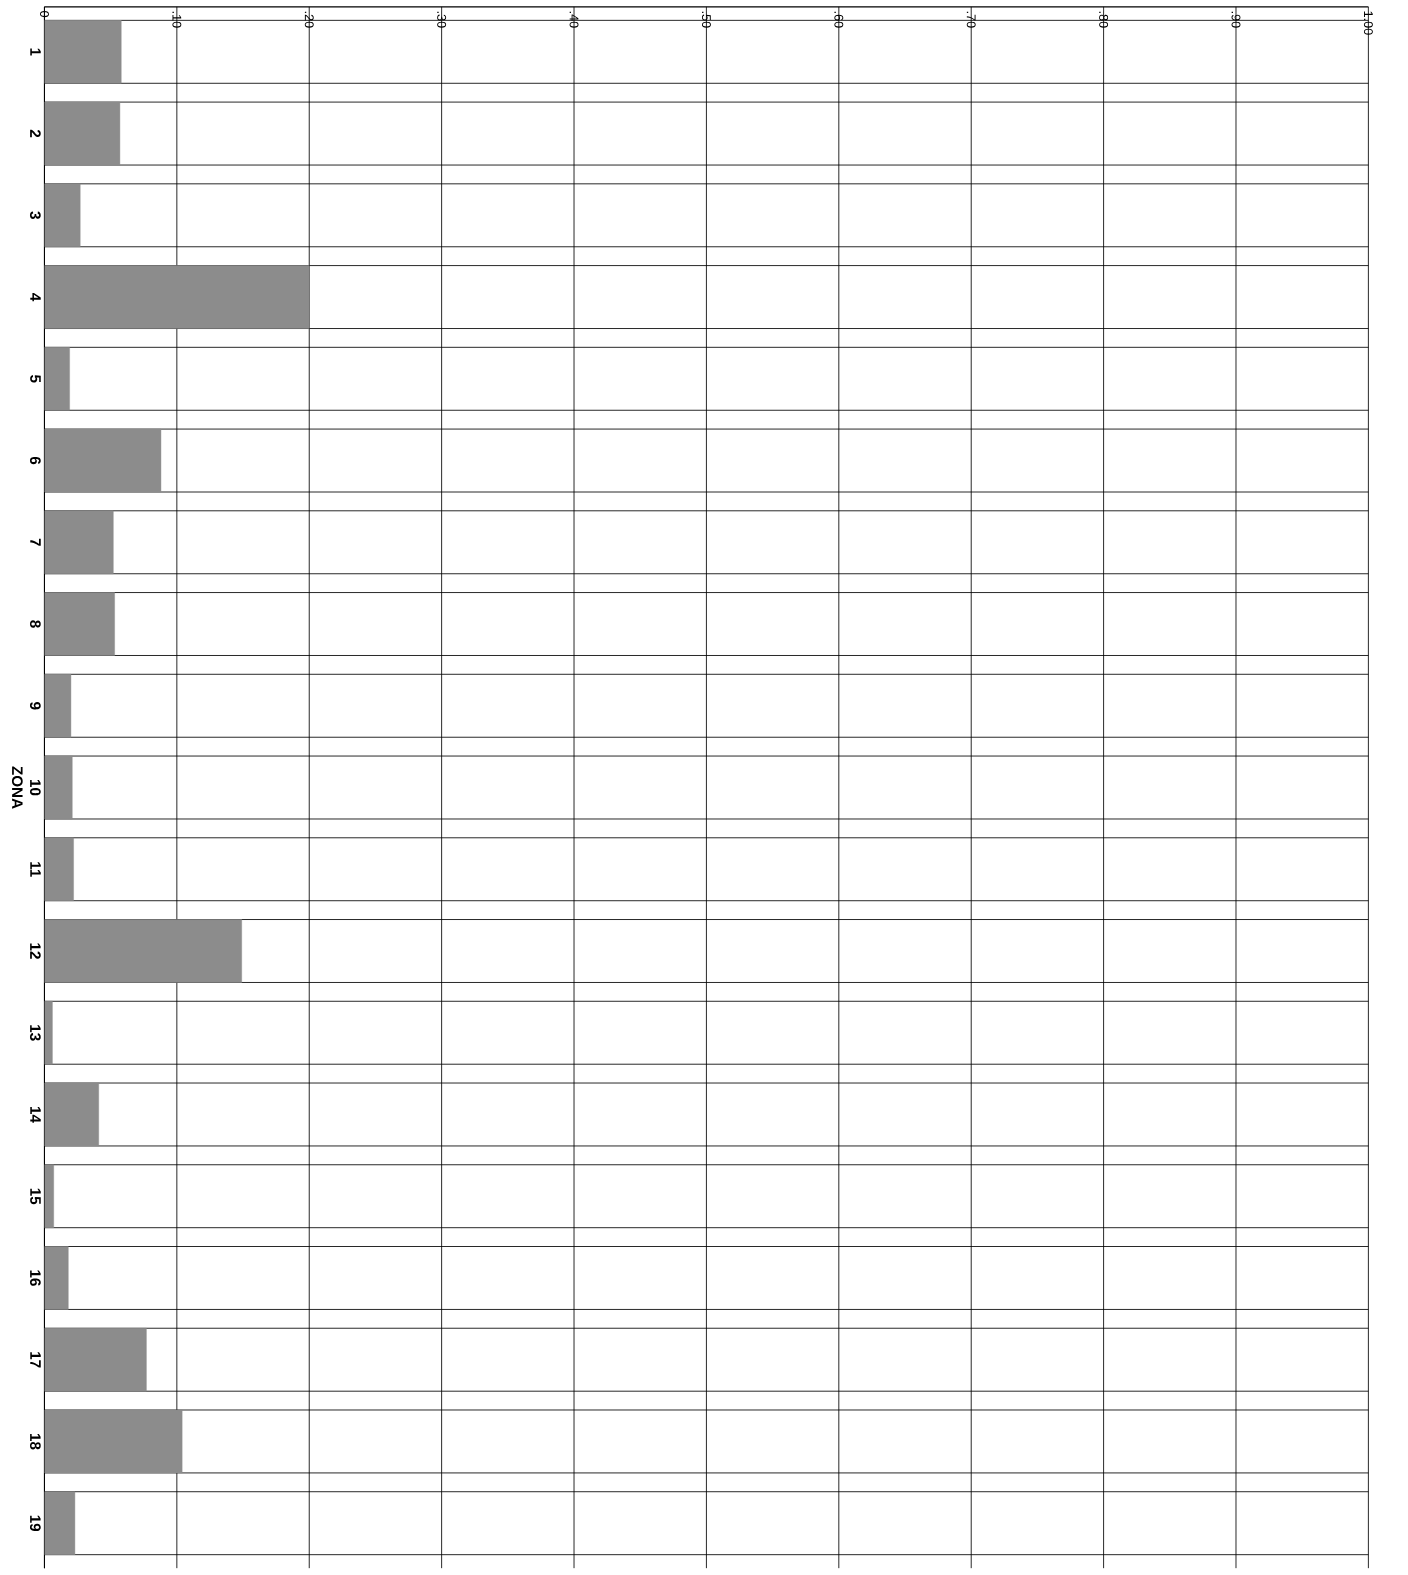 The image size is (1408, 1575). Describe the element at coordinates (35, 1278) in the screenshot. I see `y-tick-label: 16` at that location.